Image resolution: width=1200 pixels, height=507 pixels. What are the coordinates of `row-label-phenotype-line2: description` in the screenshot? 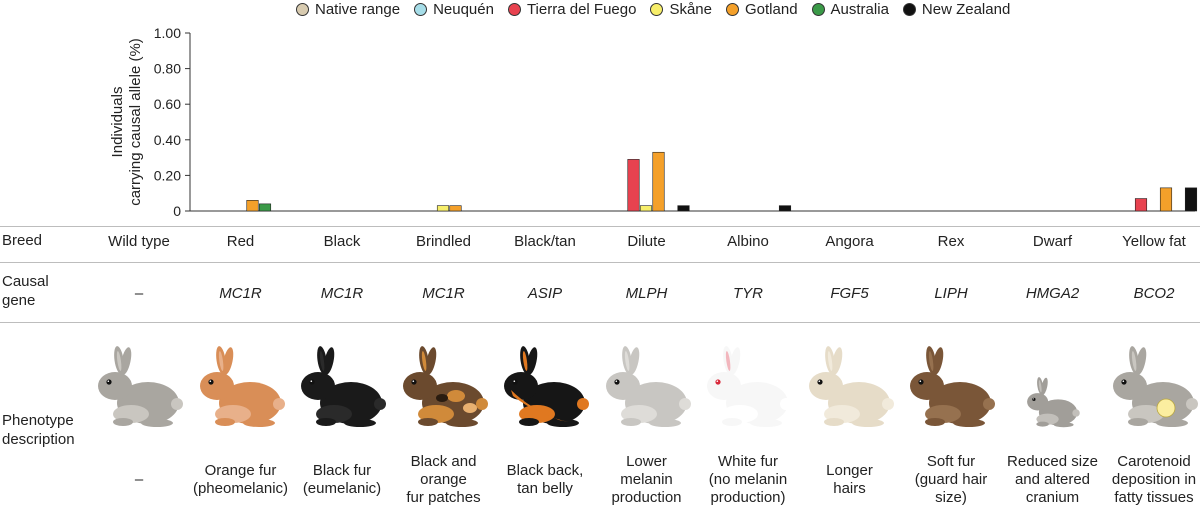 It's located at (38, 439).